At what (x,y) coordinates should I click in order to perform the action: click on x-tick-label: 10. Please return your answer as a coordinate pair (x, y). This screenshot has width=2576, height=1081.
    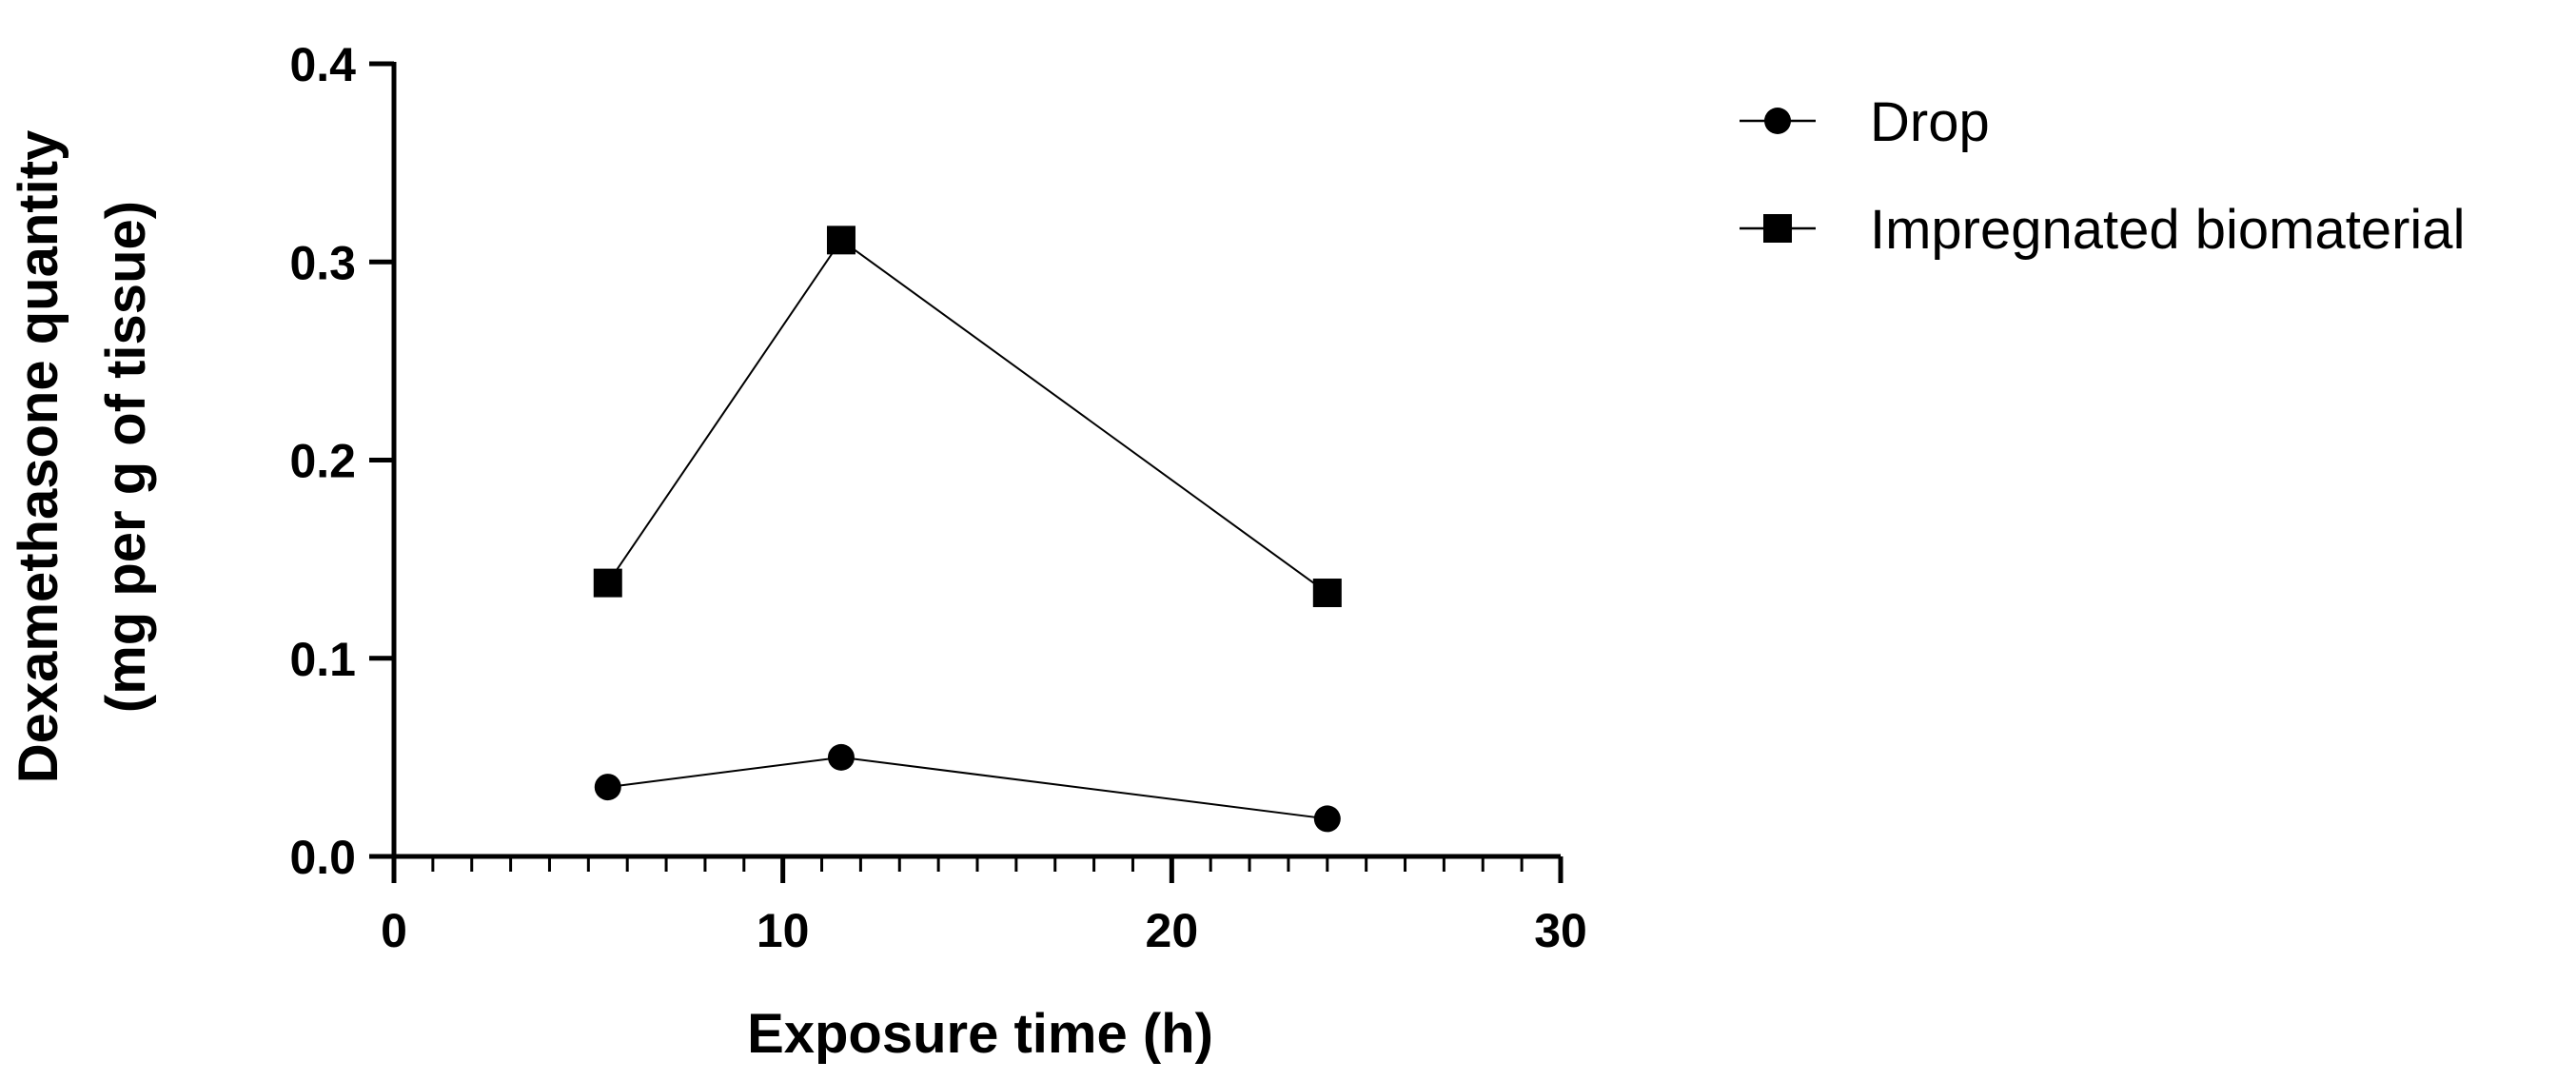
    Looking at the image, I should click on (783, 930).